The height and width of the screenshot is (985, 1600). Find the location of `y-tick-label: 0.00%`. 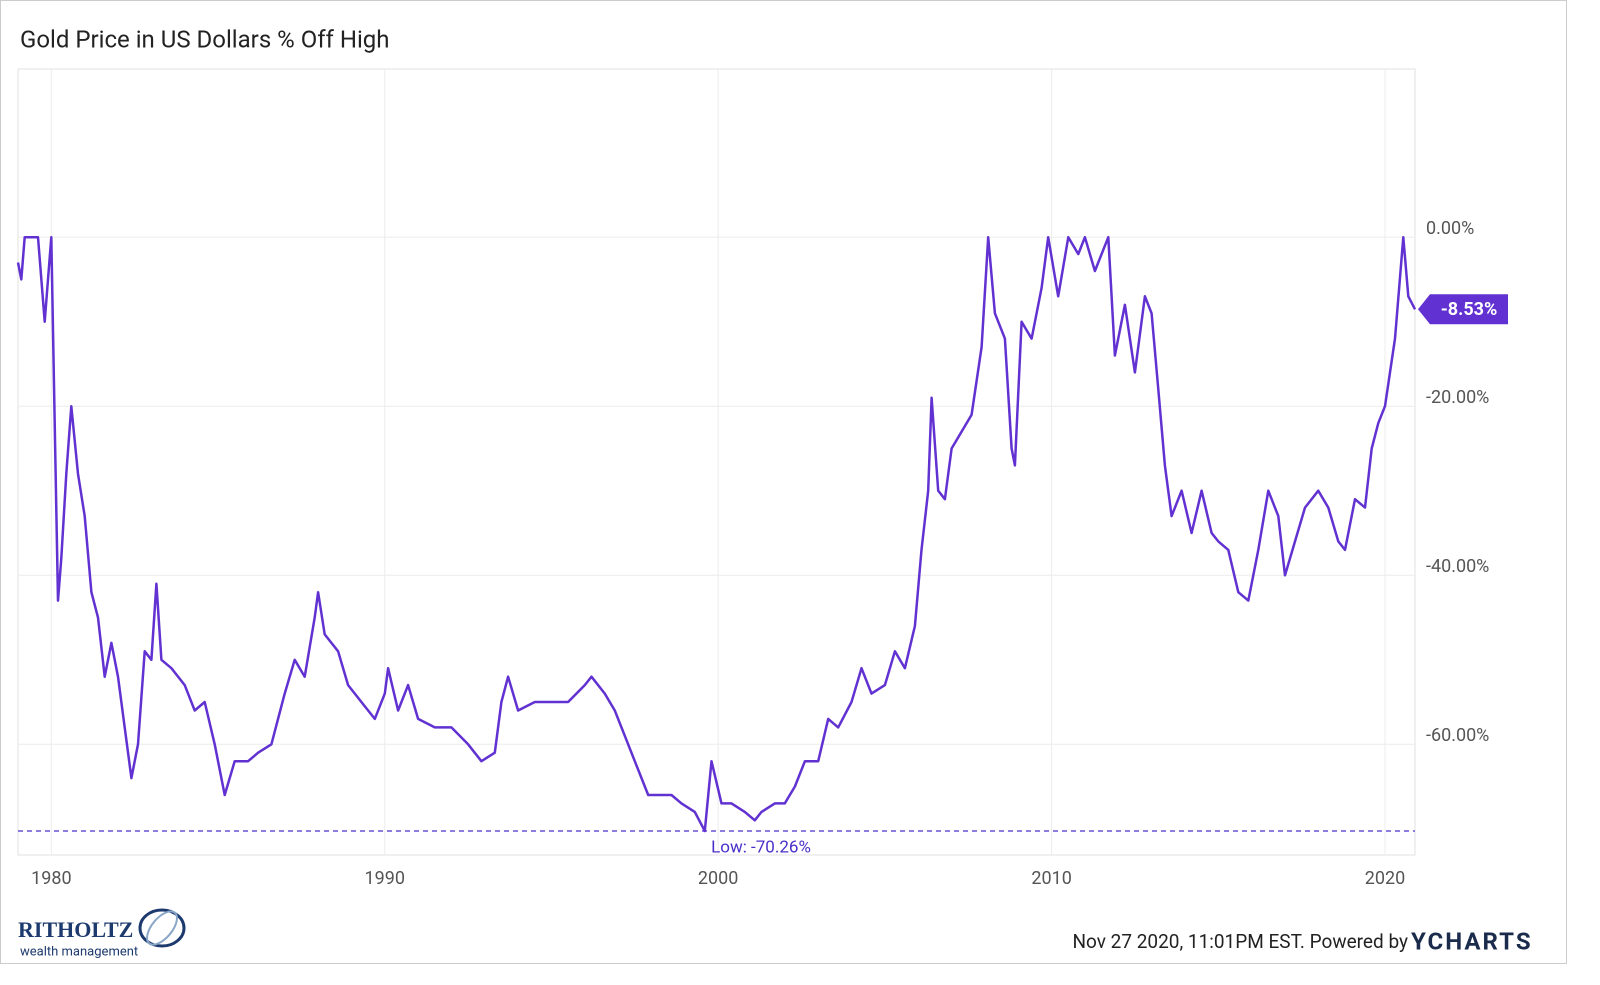

y-tick-label: 0.00% is located at coordinates (1450, 228).